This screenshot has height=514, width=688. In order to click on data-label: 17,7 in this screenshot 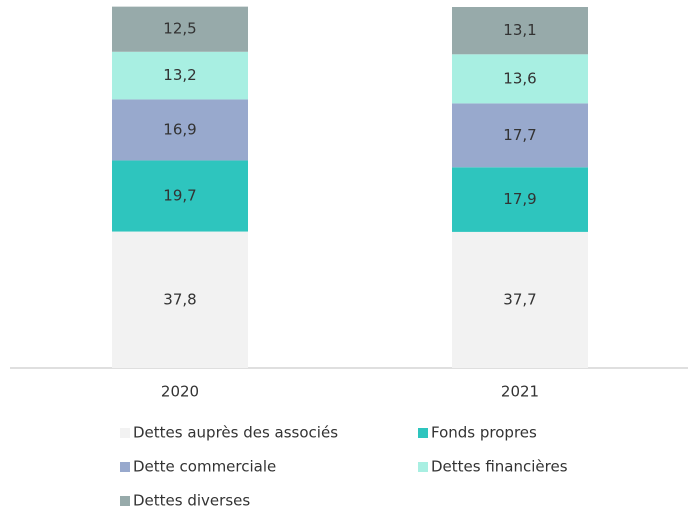, I will do `click(519, 135)`.